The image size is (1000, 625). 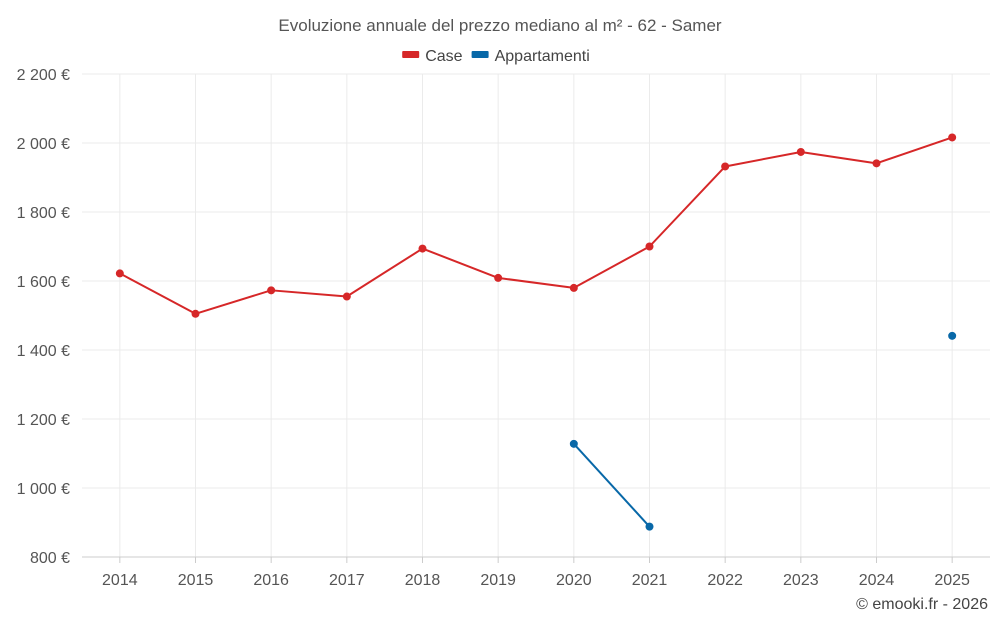 I want to click on legend: Case Appartamenti, so click(x=496, y=56).